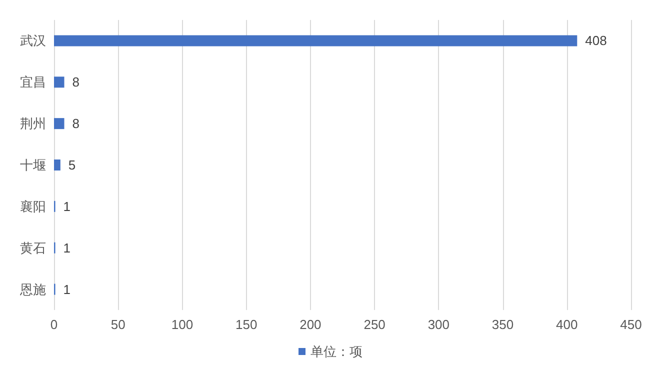 The height and width of the screenshot is (375, 661). I want to click on x-tick-label: 350, so click(503, 324).